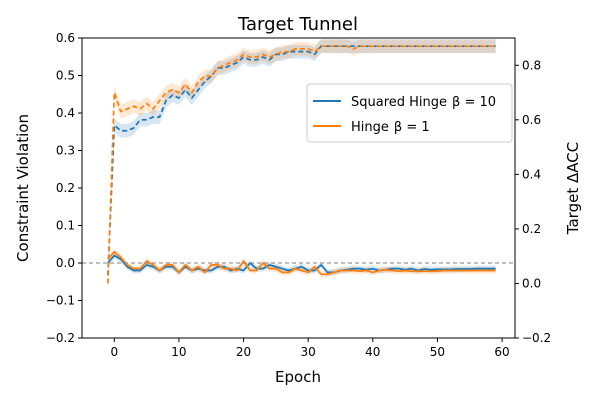 The height and width of the screenshot is (400, 600). I want to click on y-left-tick-label: 0.4, so click(65, 113).